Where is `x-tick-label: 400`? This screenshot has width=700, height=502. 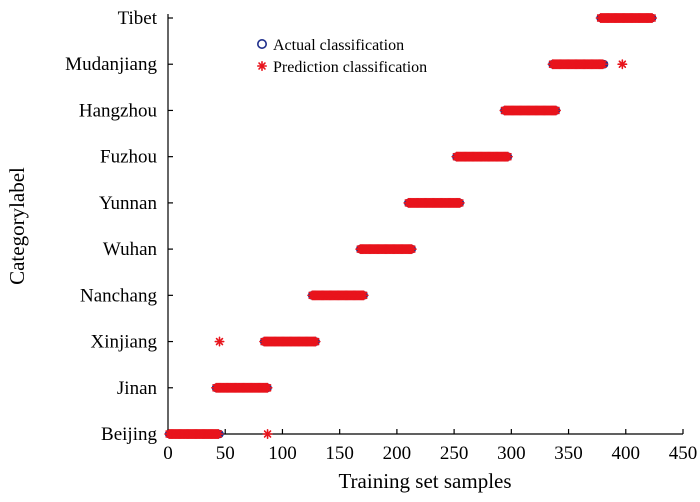 x-tick-label: 400 is located at coordinates (626, 453).